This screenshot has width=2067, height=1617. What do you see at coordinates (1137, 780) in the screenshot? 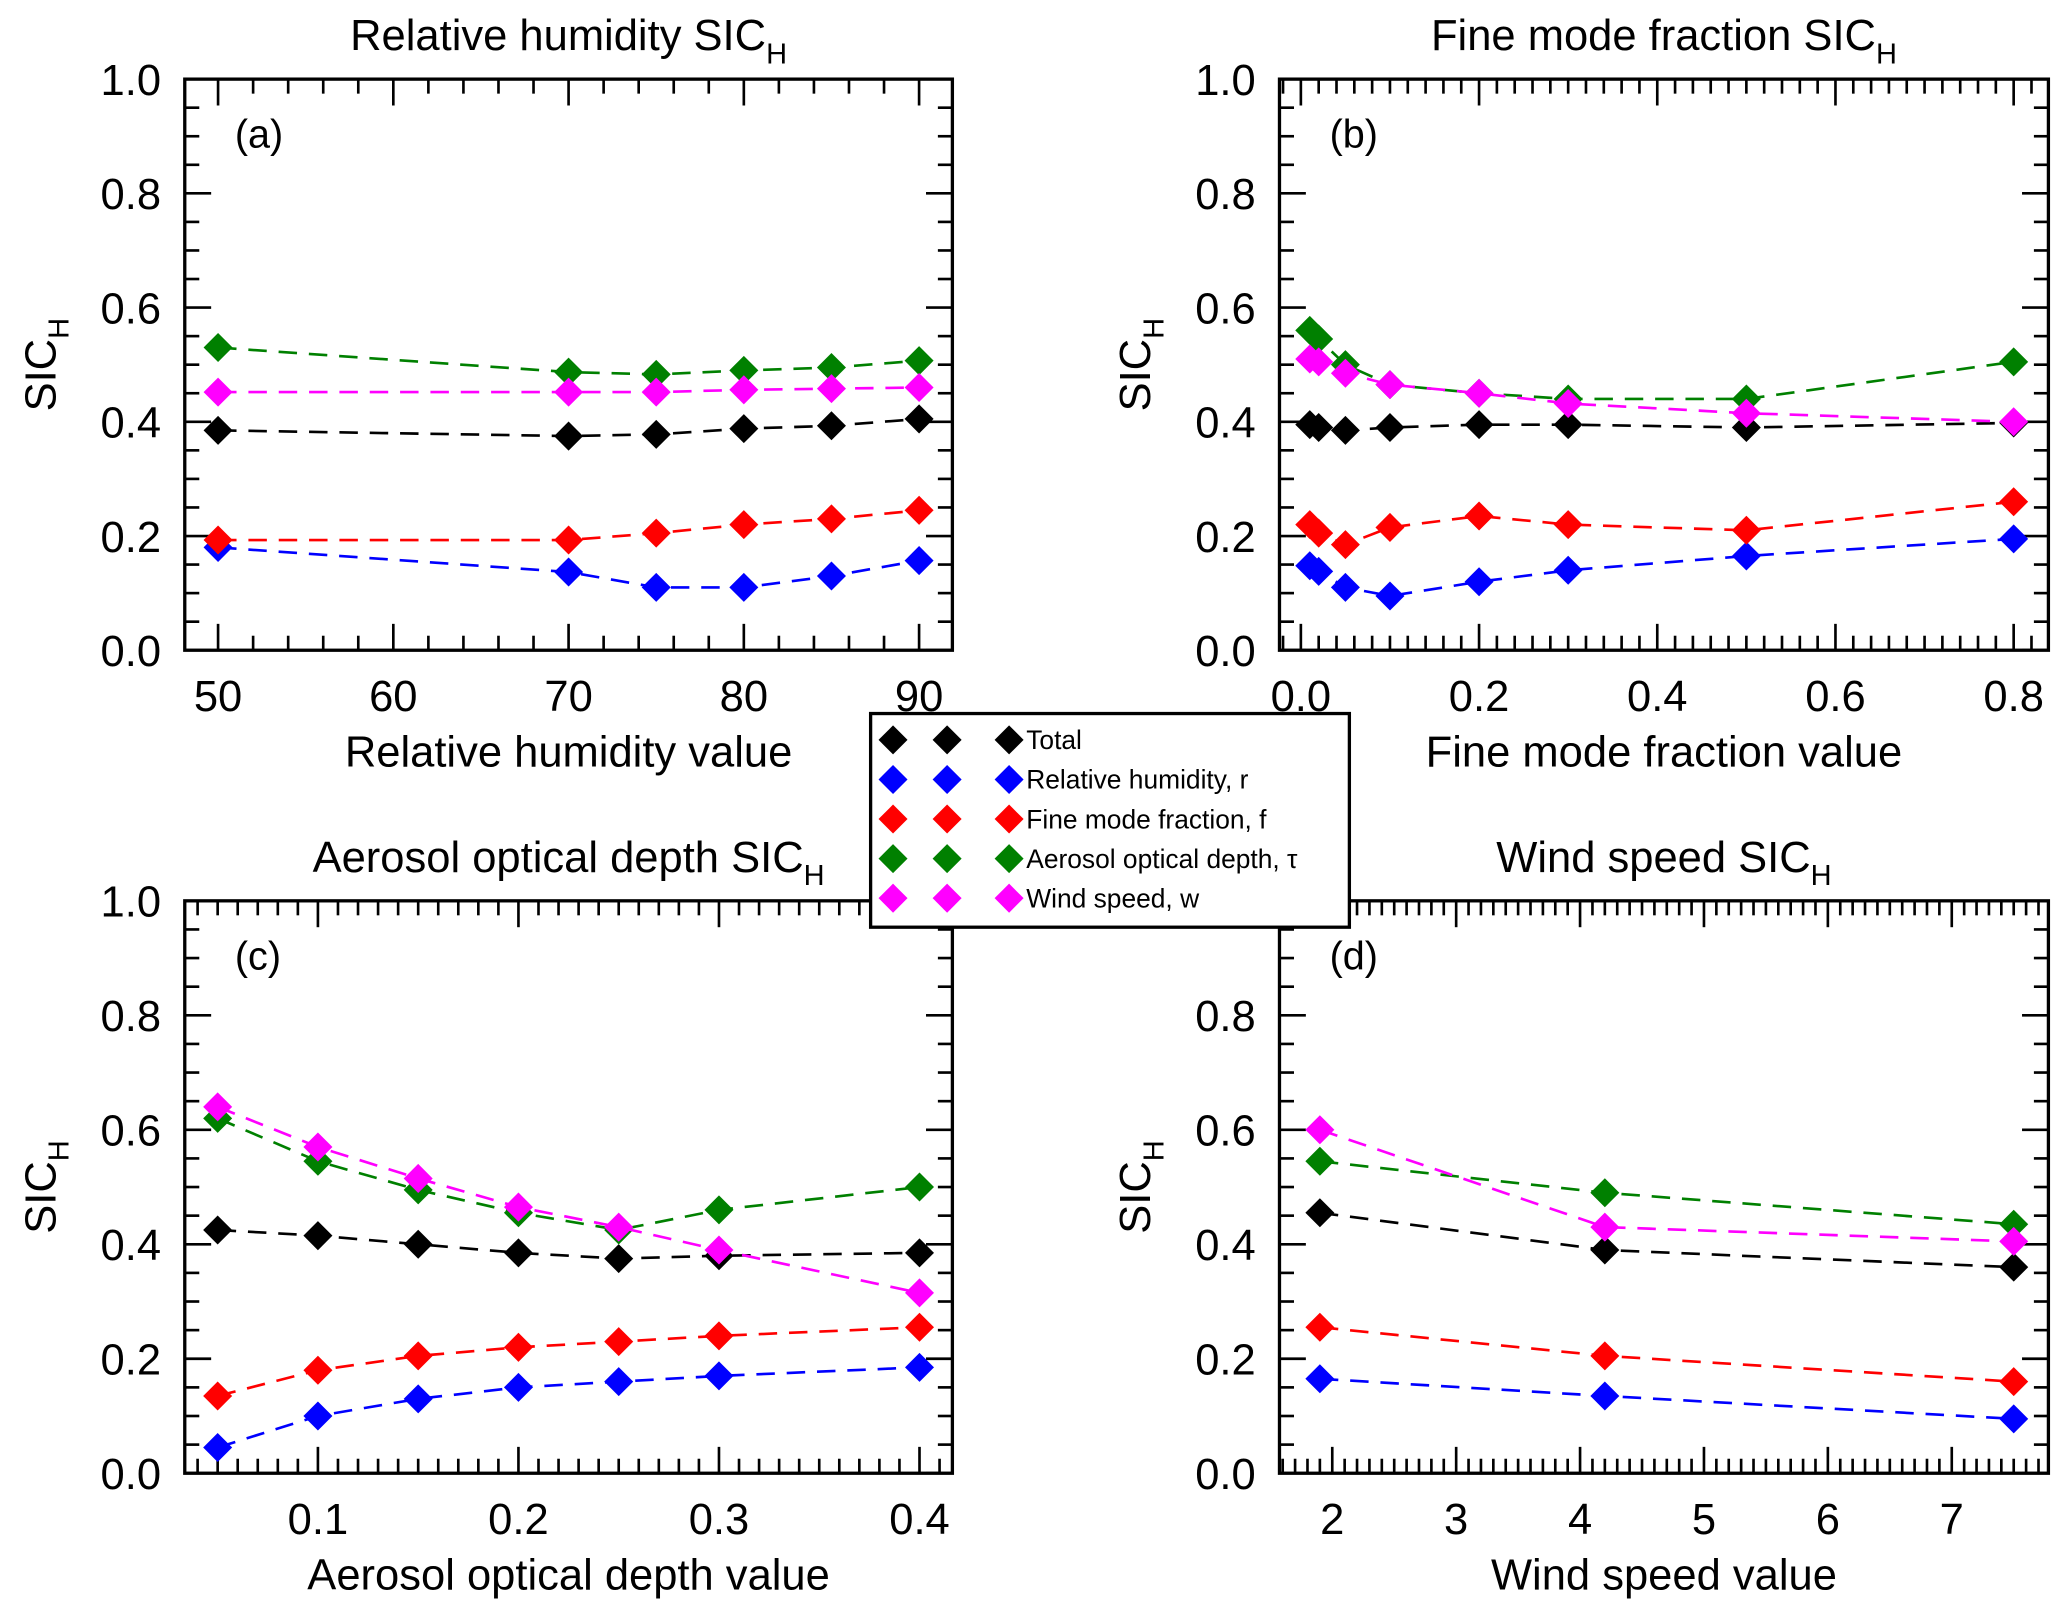
I see `legend-label: Relative humidity, r` at bounding box center [1137, 780].